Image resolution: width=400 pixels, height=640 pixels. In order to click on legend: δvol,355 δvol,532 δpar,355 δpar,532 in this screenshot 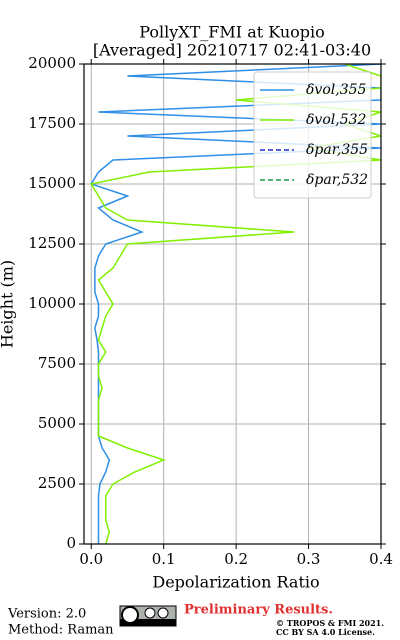, I will do `click(312, 135)`.